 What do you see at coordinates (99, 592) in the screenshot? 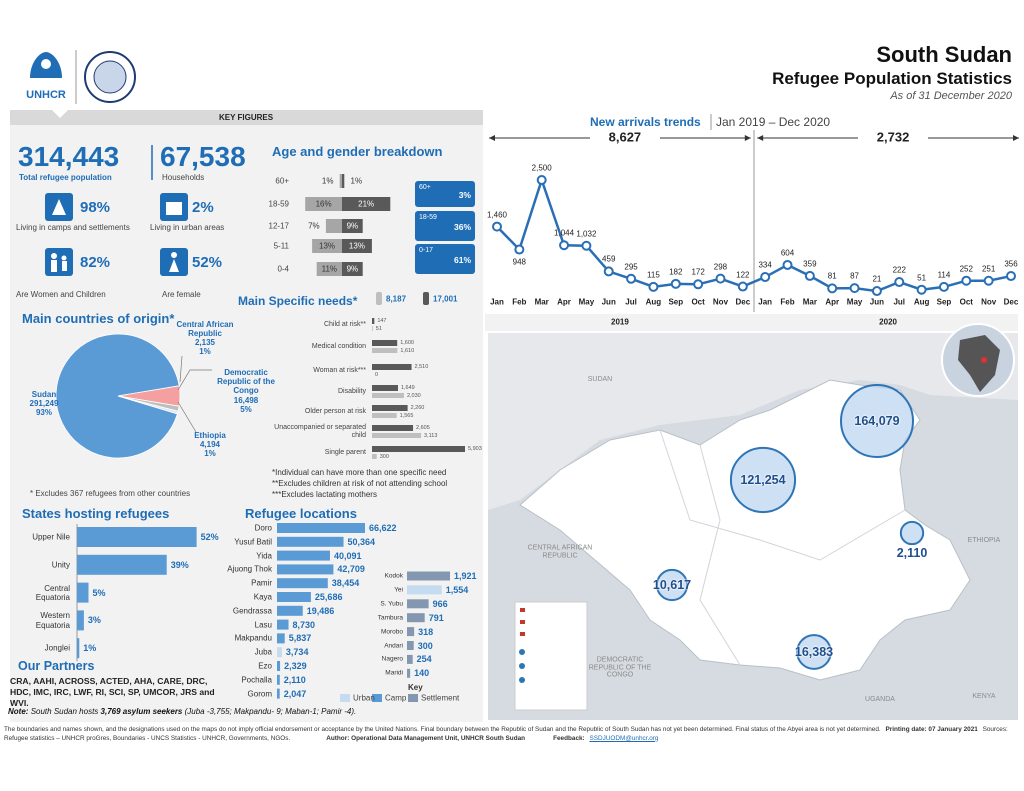
I see `value-label: 5%` at bounding box center [99, 592].